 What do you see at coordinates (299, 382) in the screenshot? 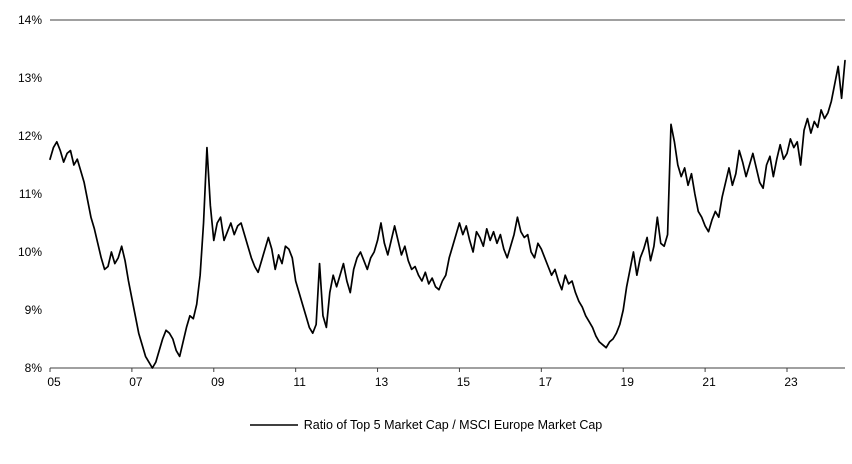
I see `x-tick-label: 11` at bounding box center [299, 382].